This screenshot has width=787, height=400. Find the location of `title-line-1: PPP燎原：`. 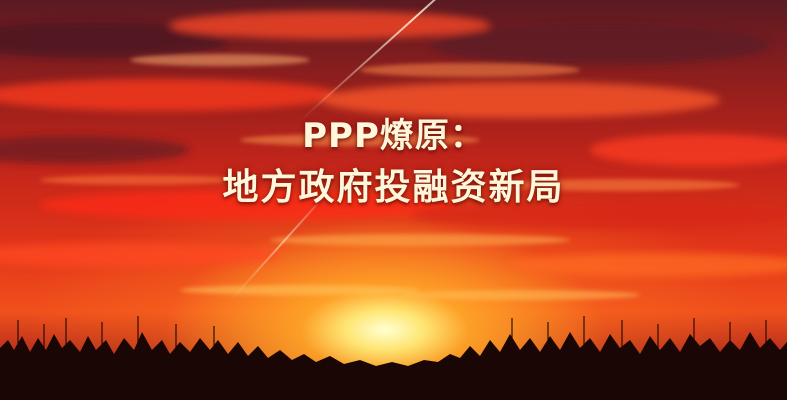

title-line-1: PPP燎原： is located at coordinates (393, 136).